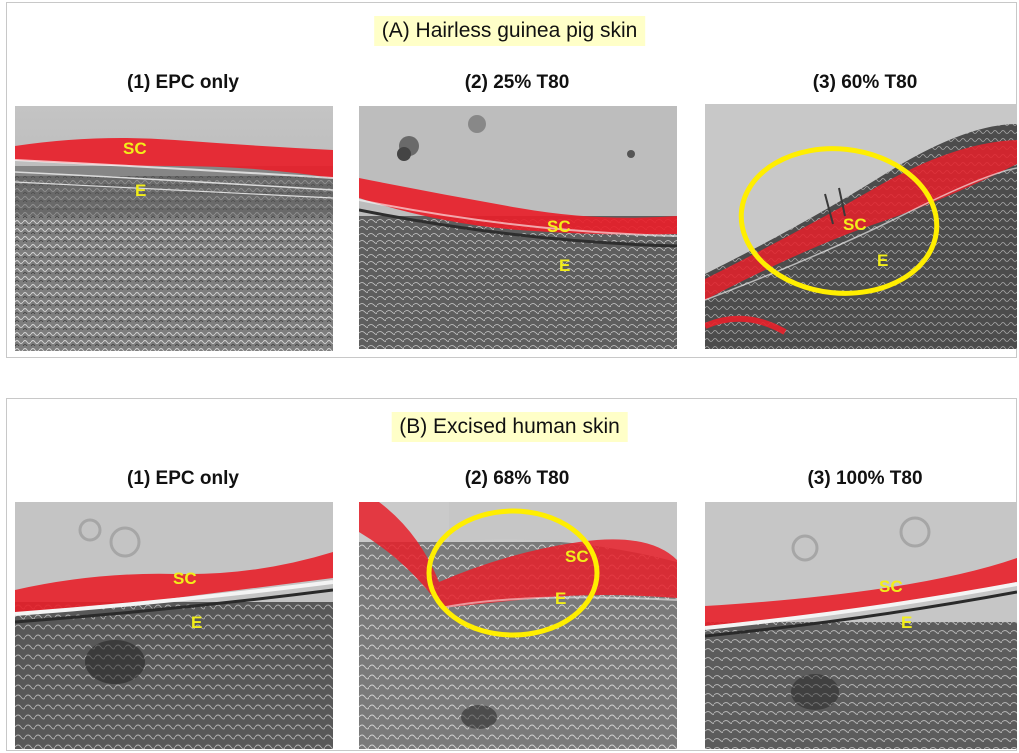 This screenshot has width=1019, height=753. What do you see at coordinates (882, 260) in the screenshot?
I see `image-a3-e-marker: E` at bounding box center [882, 260].